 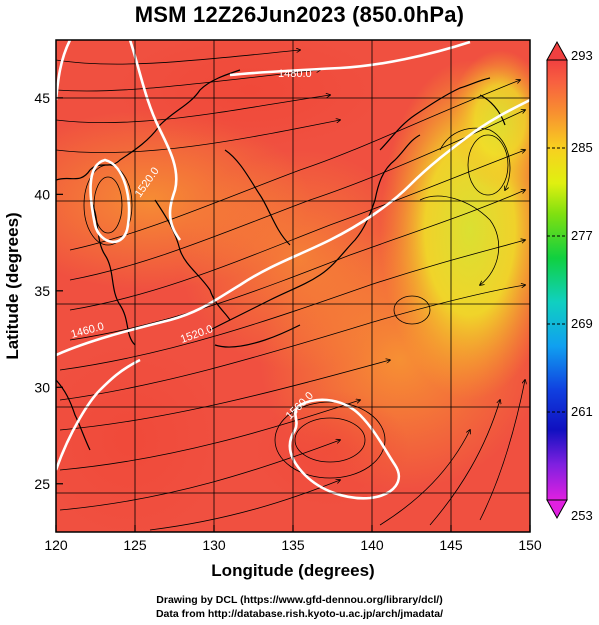 I want to click on colorbar-tick-label: 253, so click(x=582, y=515).